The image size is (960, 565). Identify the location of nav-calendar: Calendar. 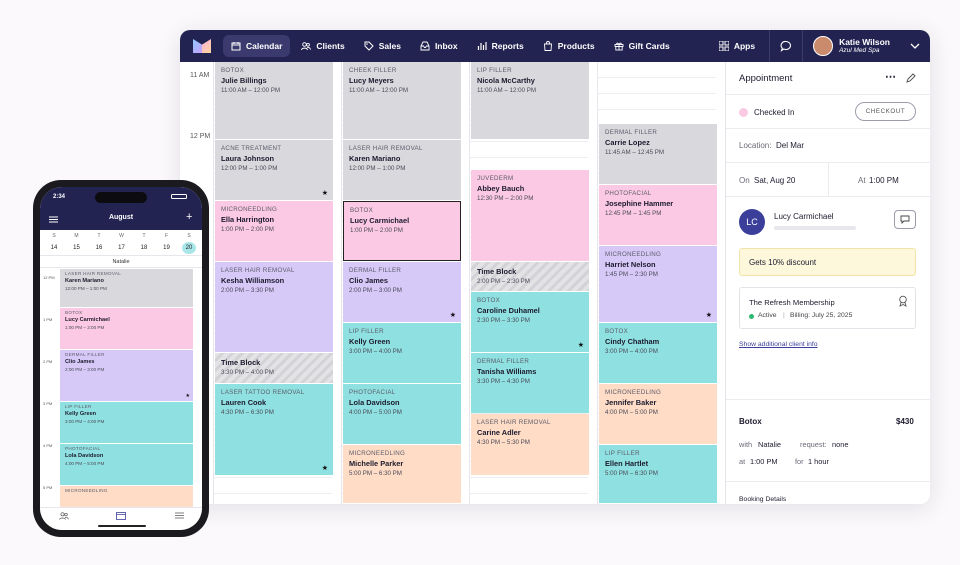
(257, 46).